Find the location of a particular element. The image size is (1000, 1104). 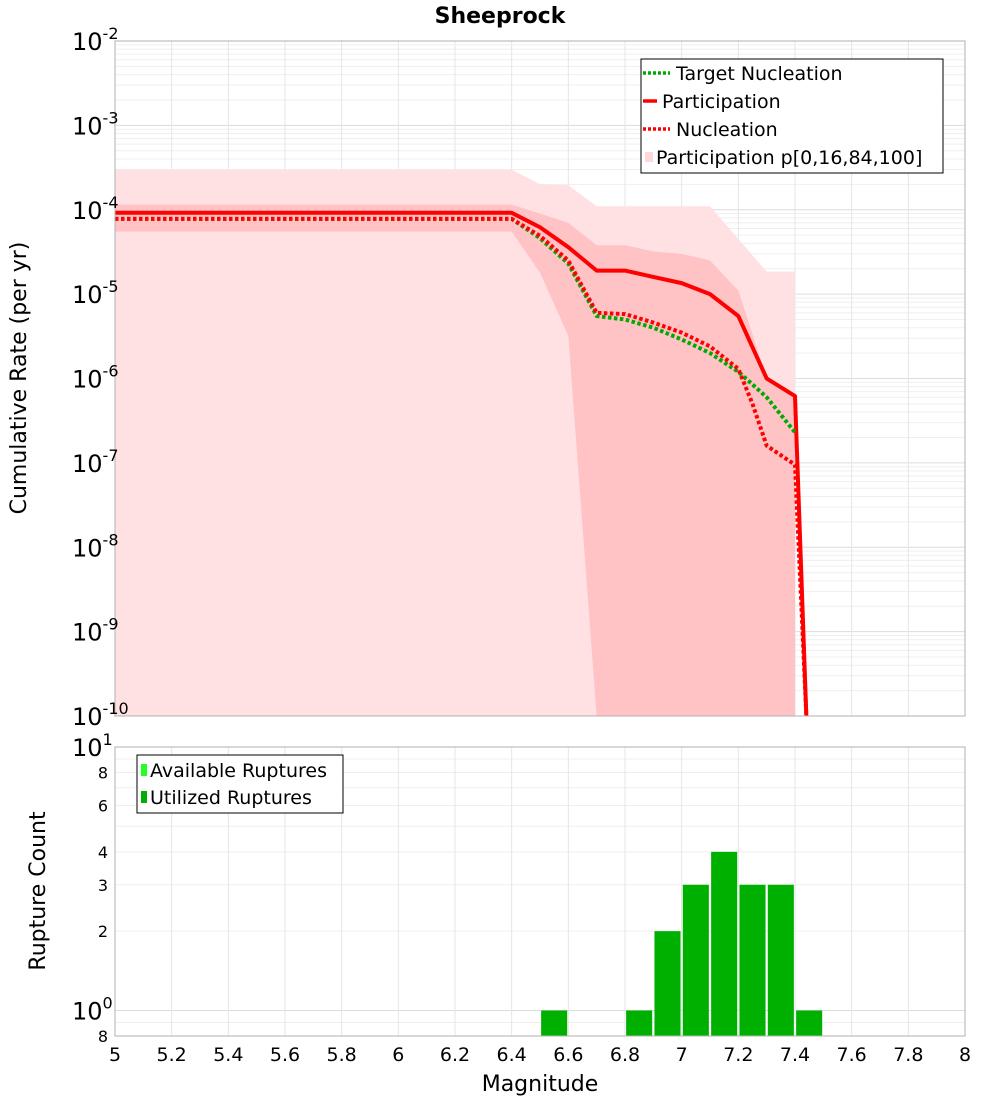

rate-y-tick-label: 10⁻⁹ is located at coordinates (95, 631).